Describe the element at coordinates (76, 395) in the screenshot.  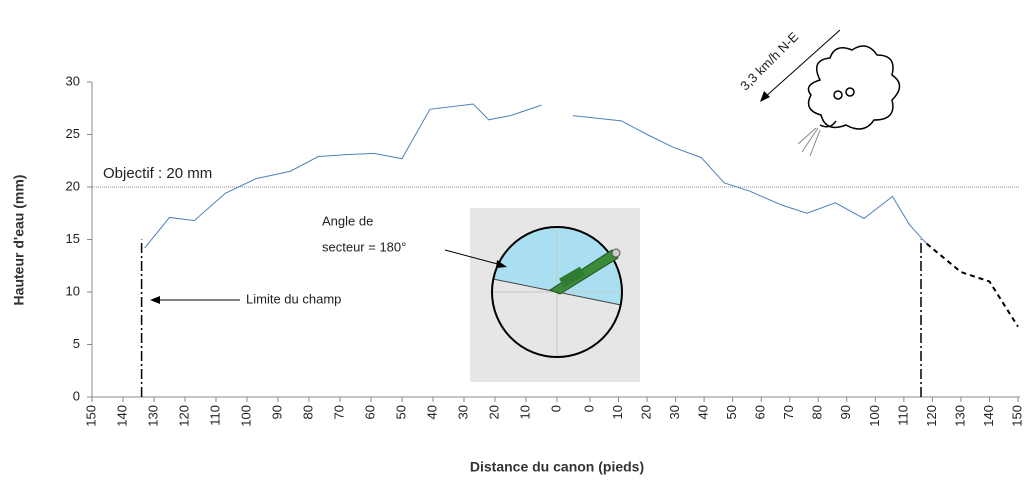
I see `y-tick-label: 0` at that location.